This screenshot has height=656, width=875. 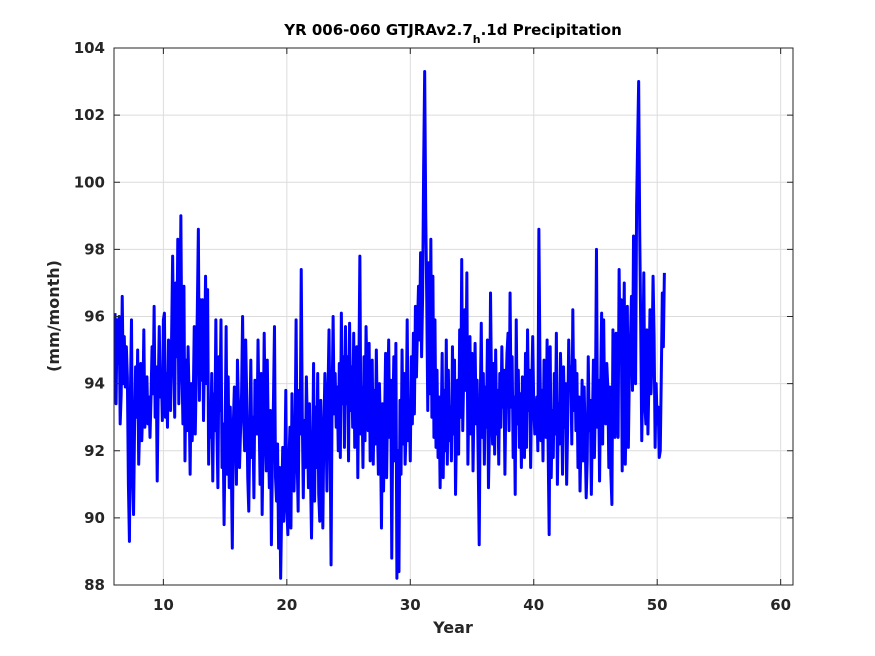 I want to click on chart-title-subscript: h, so click(x=477, y=39).